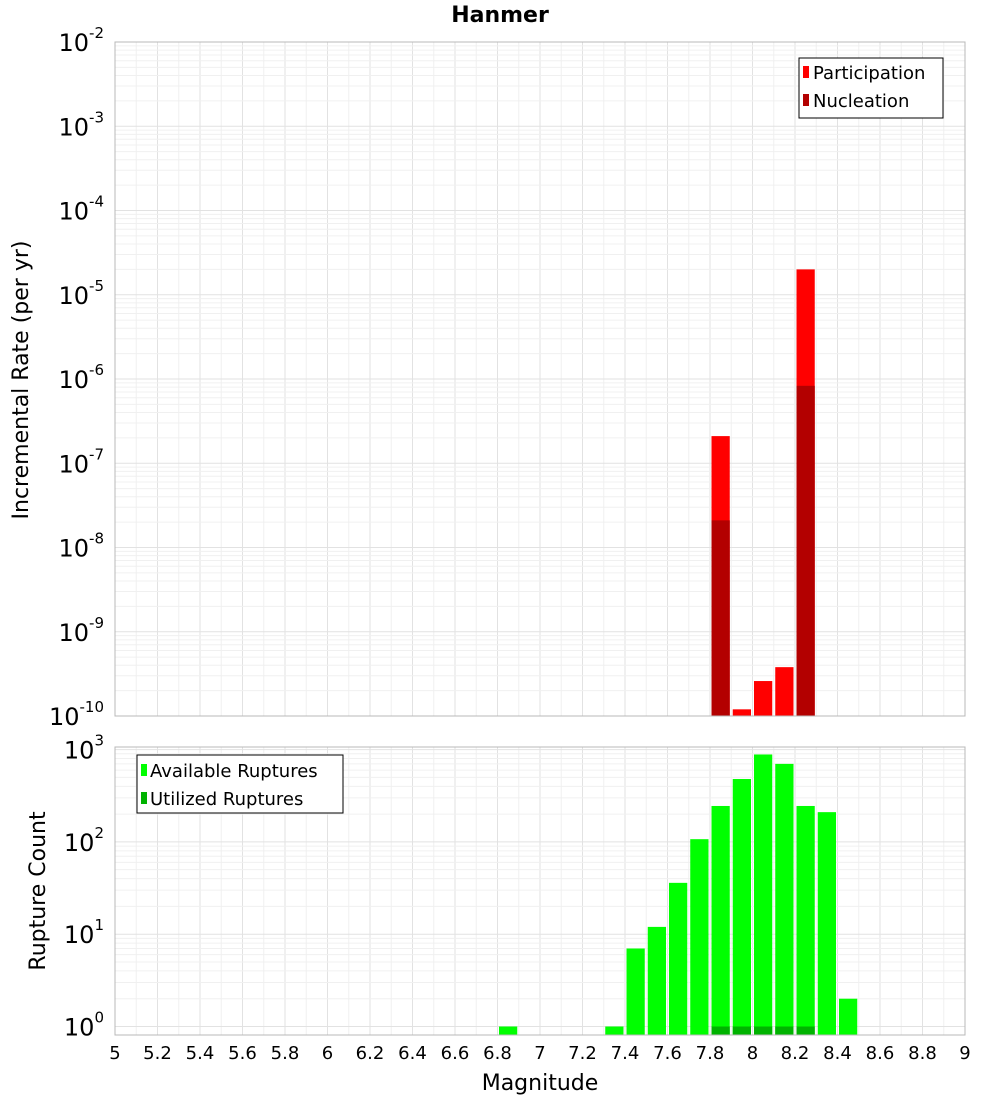  What do you see at coordinates (861, 101) in the screenshot?
I see `legend-label-nucleation: Nucleation` at bounding box center [861, 101].